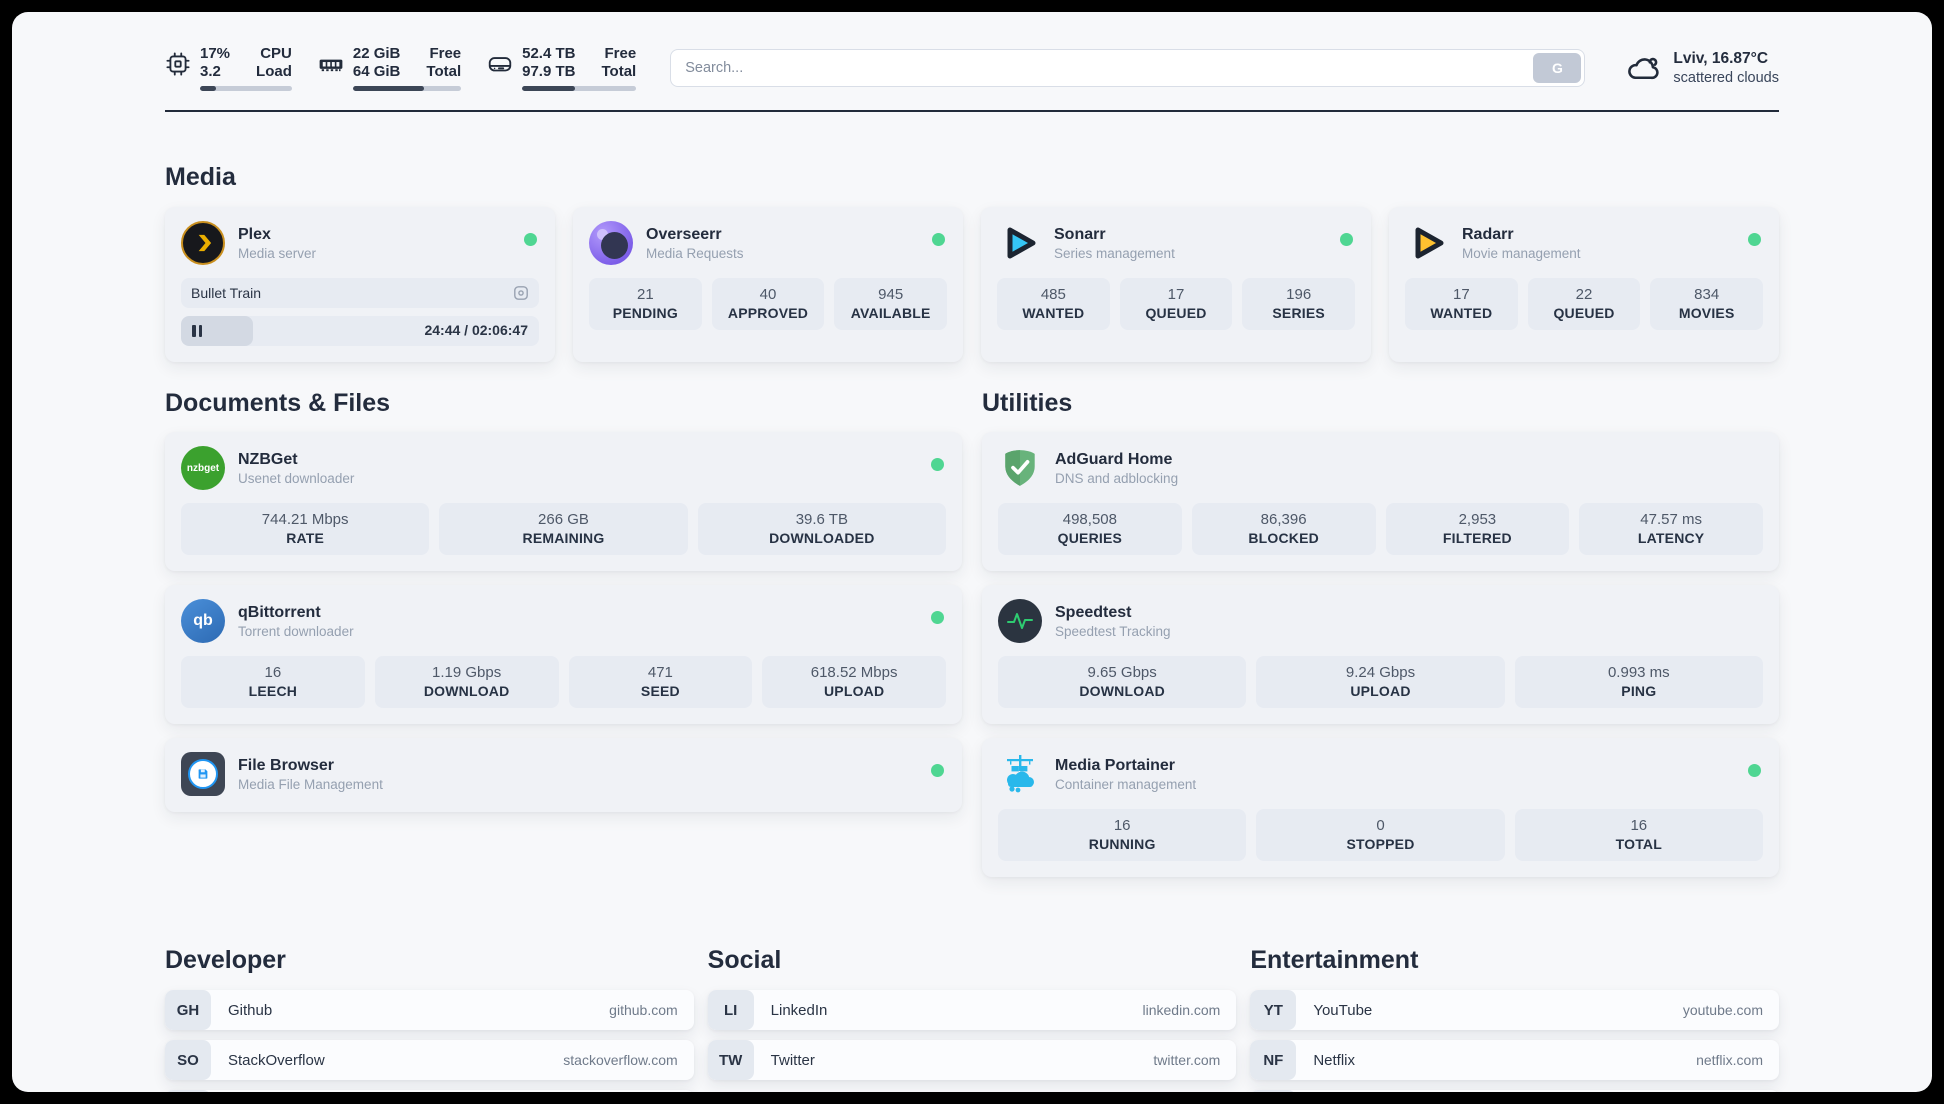 The height and width of the screenshot is (1104, 1944). I want to click on bookmark-url: youtube.com, so click(1722, 1010).